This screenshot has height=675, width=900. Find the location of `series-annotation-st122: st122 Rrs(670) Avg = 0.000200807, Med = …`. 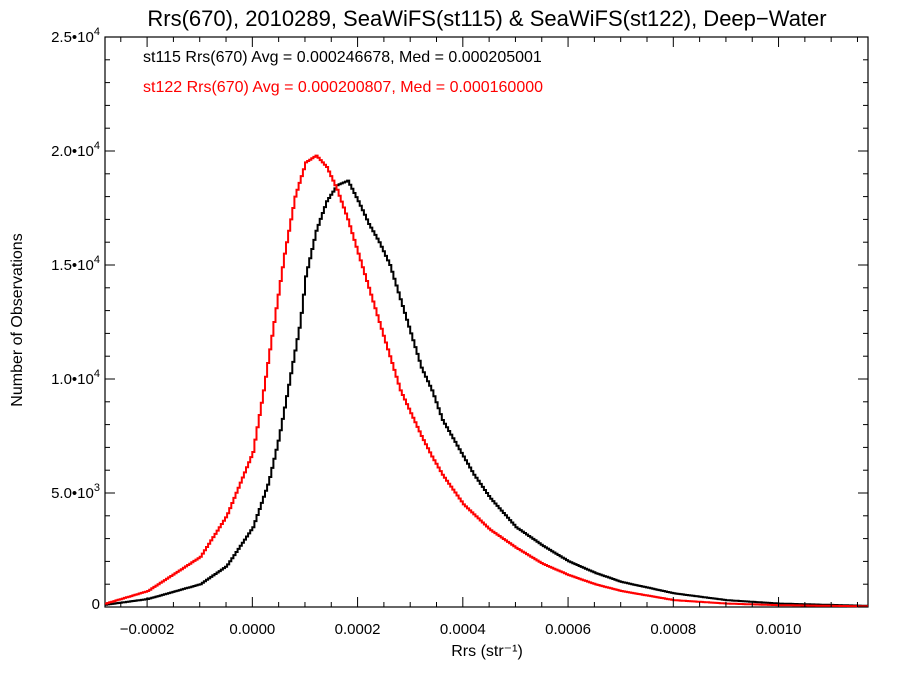

series-annotation-st122: st122 Rrs(670) Avg = 0.000200807, Med = … is located at coordinates (343, 87).